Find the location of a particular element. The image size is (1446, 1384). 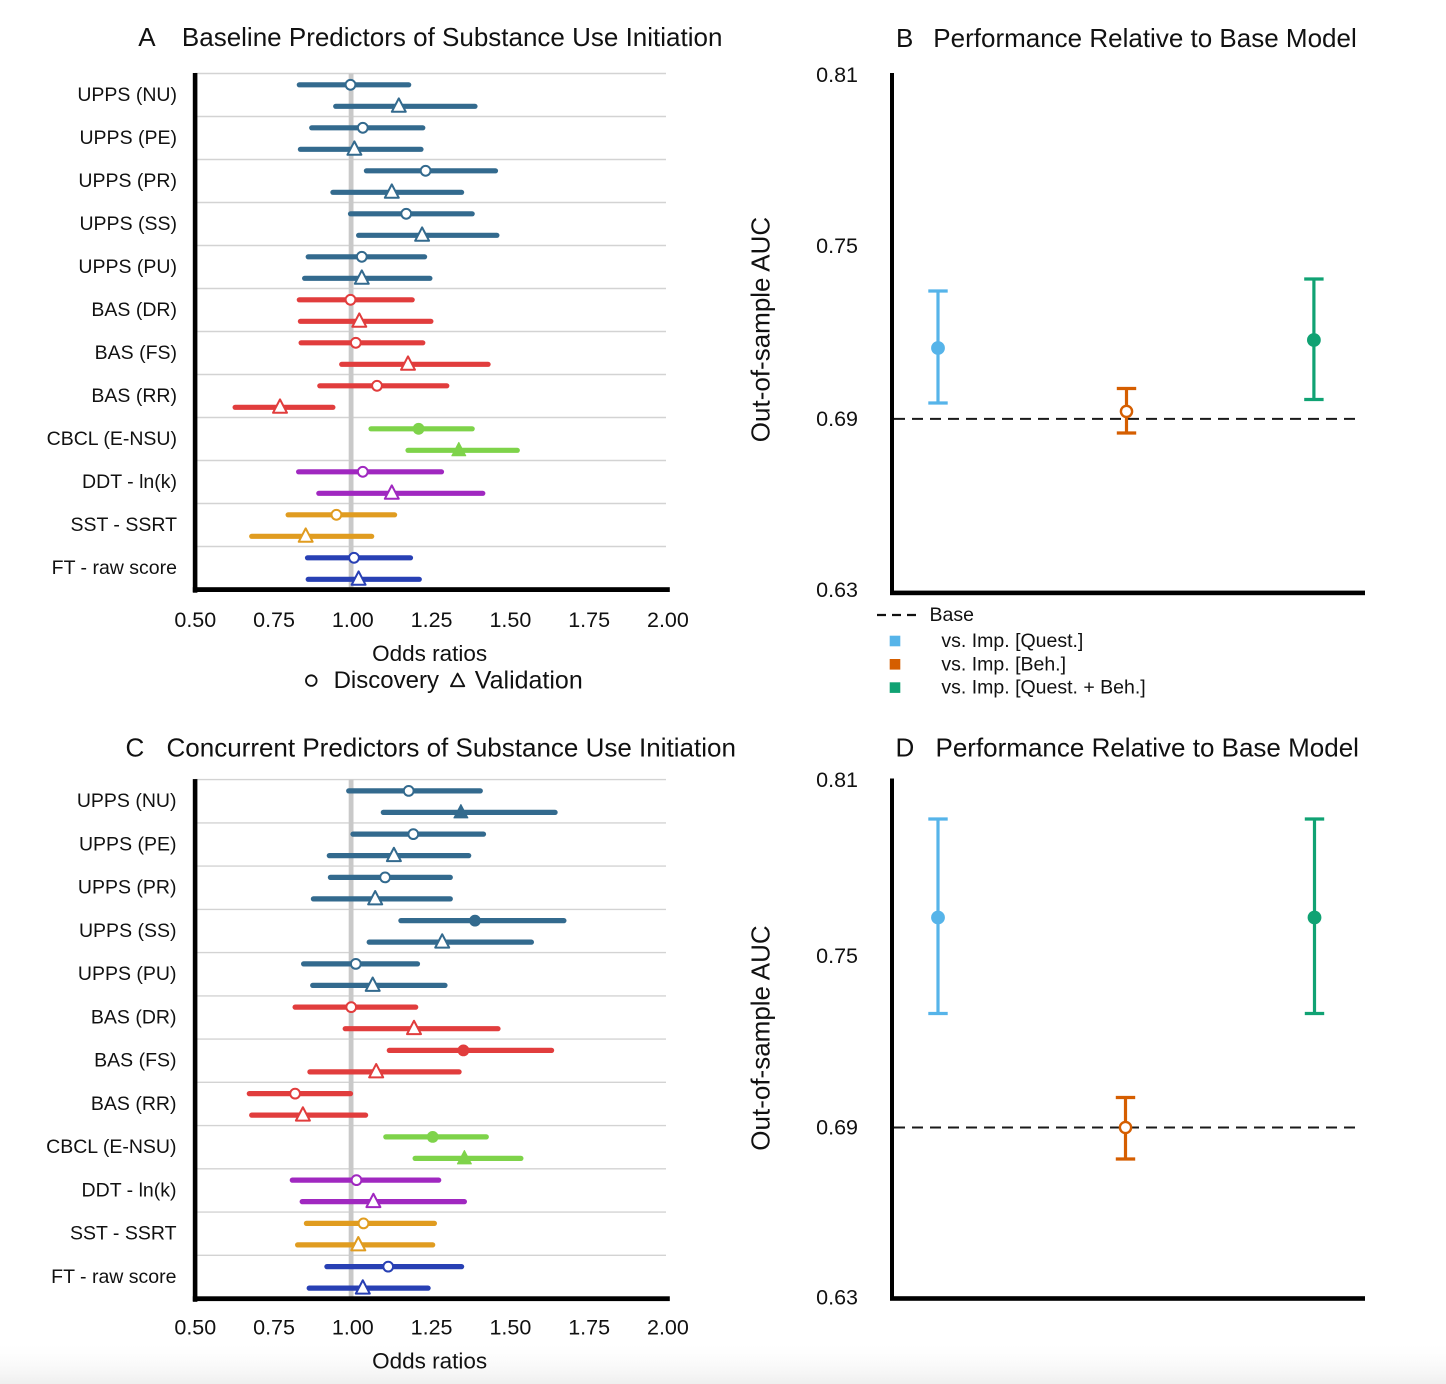

svg-text: Base is located at coordinates (952, 615).